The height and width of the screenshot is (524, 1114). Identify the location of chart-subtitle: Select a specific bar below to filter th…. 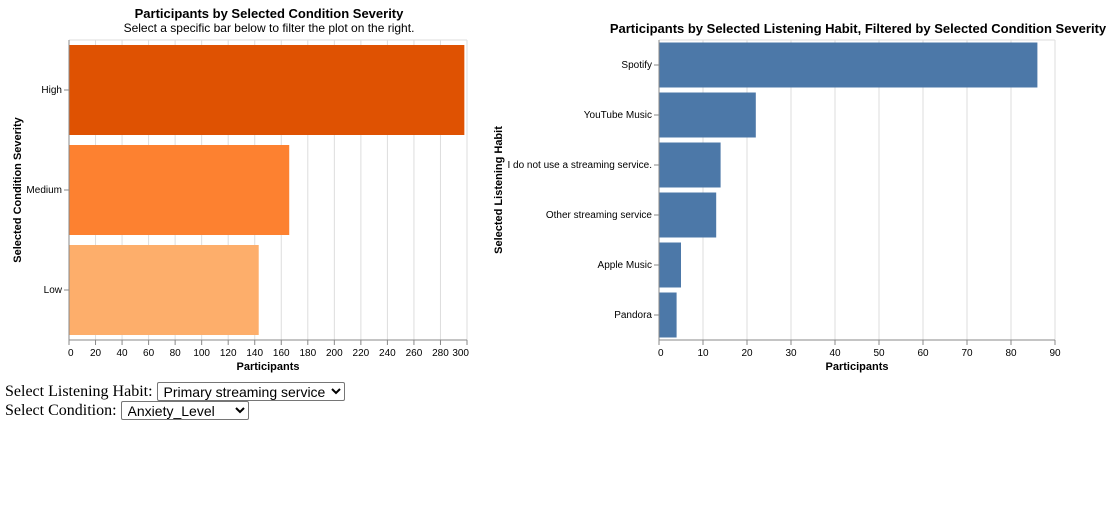
(269, 28).